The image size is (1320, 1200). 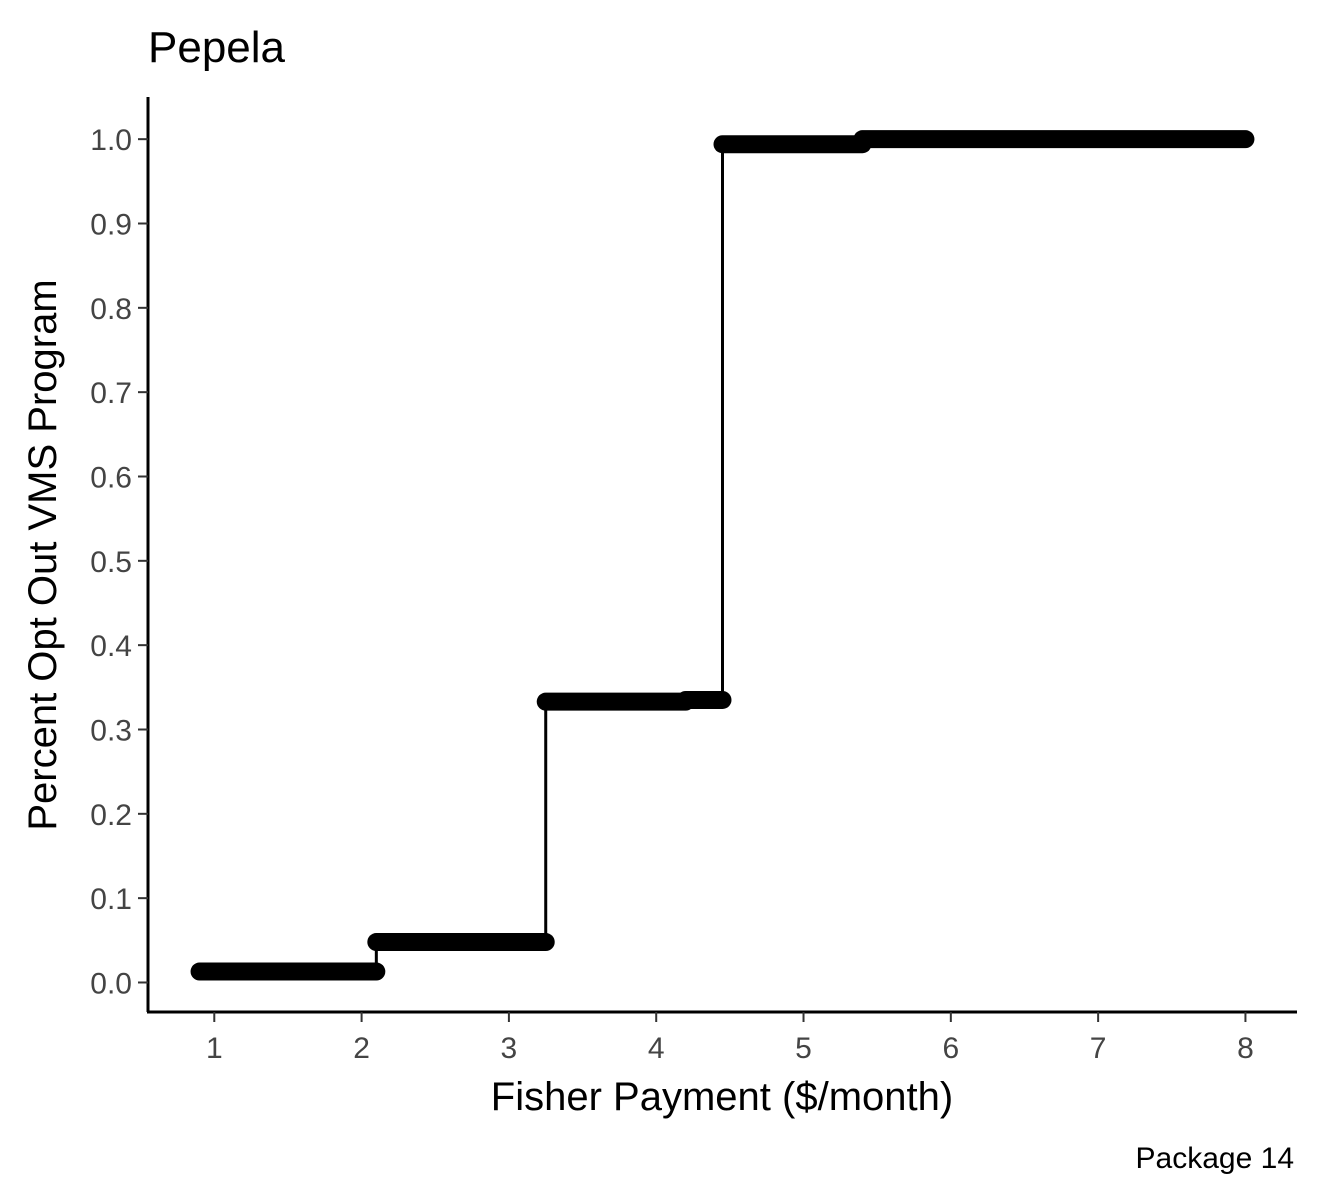 I want to click on y-tick-label: 0.8, so click(x=111, y=309).